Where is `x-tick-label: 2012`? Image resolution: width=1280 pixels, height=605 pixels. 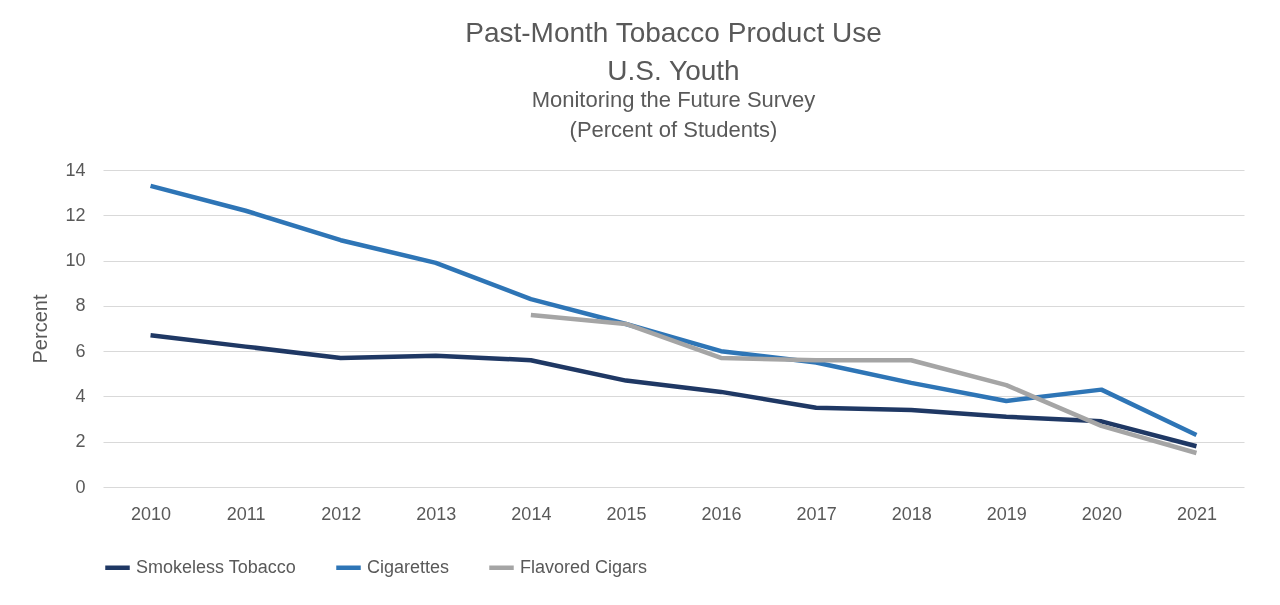 x-tick-label: 2012 is located at coordinates (341, 513).